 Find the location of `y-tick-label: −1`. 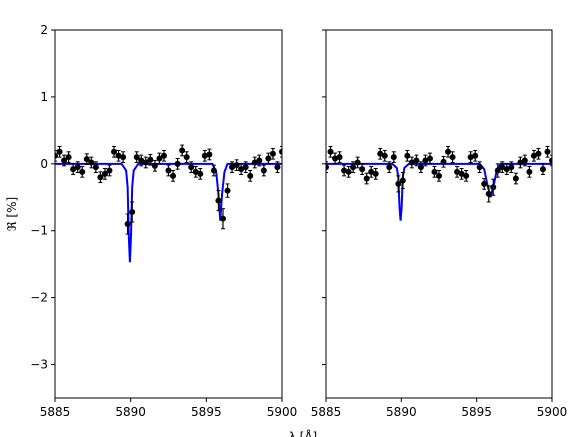

y-tick-label: −1 is located at coordinates (39, 231).